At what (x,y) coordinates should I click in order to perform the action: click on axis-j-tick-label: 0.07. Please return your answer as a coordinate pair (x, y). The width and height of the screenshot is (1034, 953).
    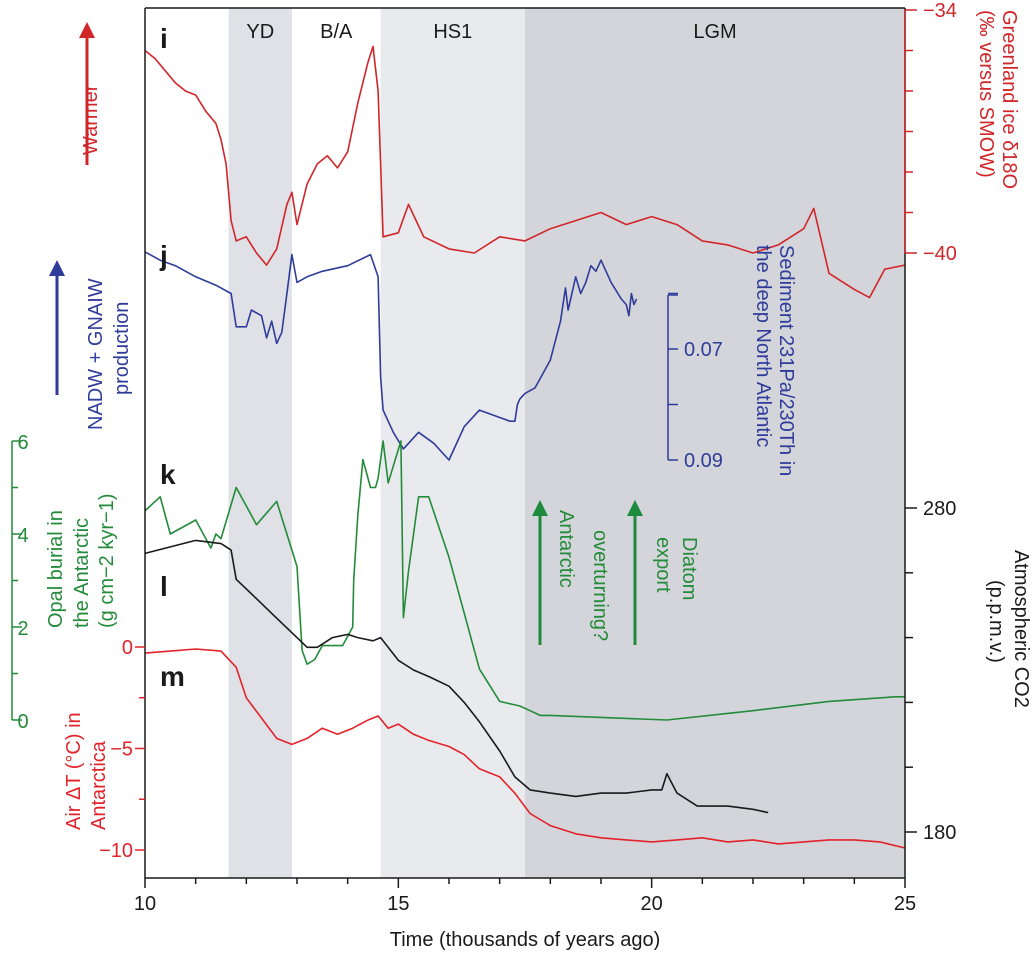
    Looking at the image, I should click on (703, 350).